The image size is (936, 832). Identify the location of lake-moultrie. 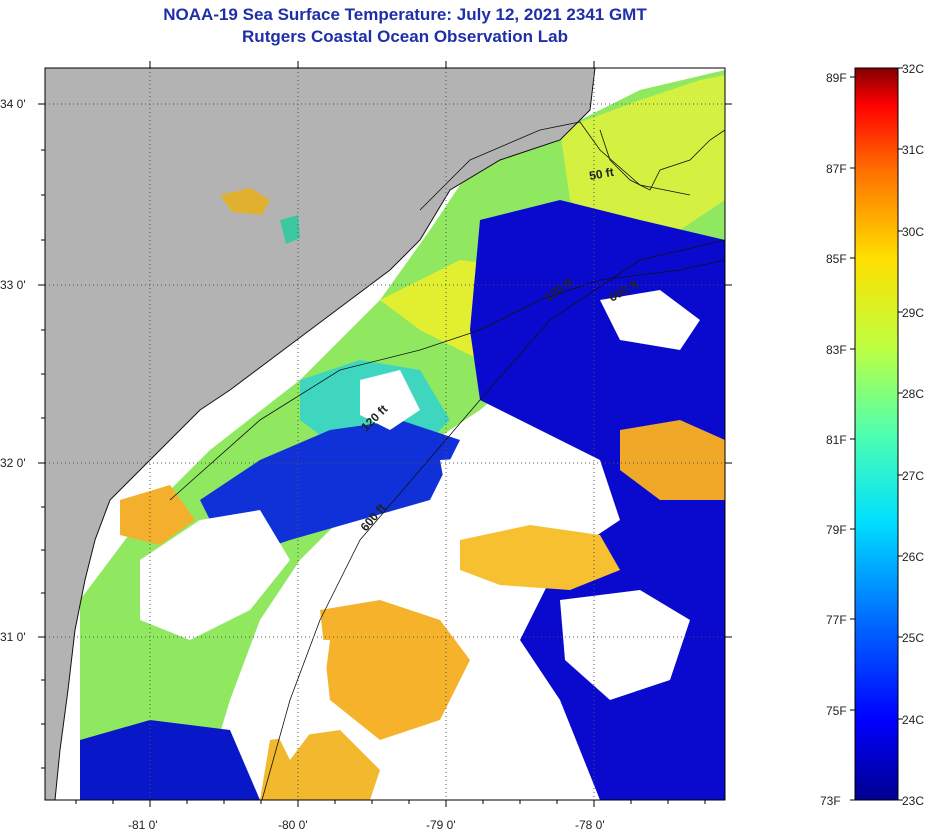
(290, 229).